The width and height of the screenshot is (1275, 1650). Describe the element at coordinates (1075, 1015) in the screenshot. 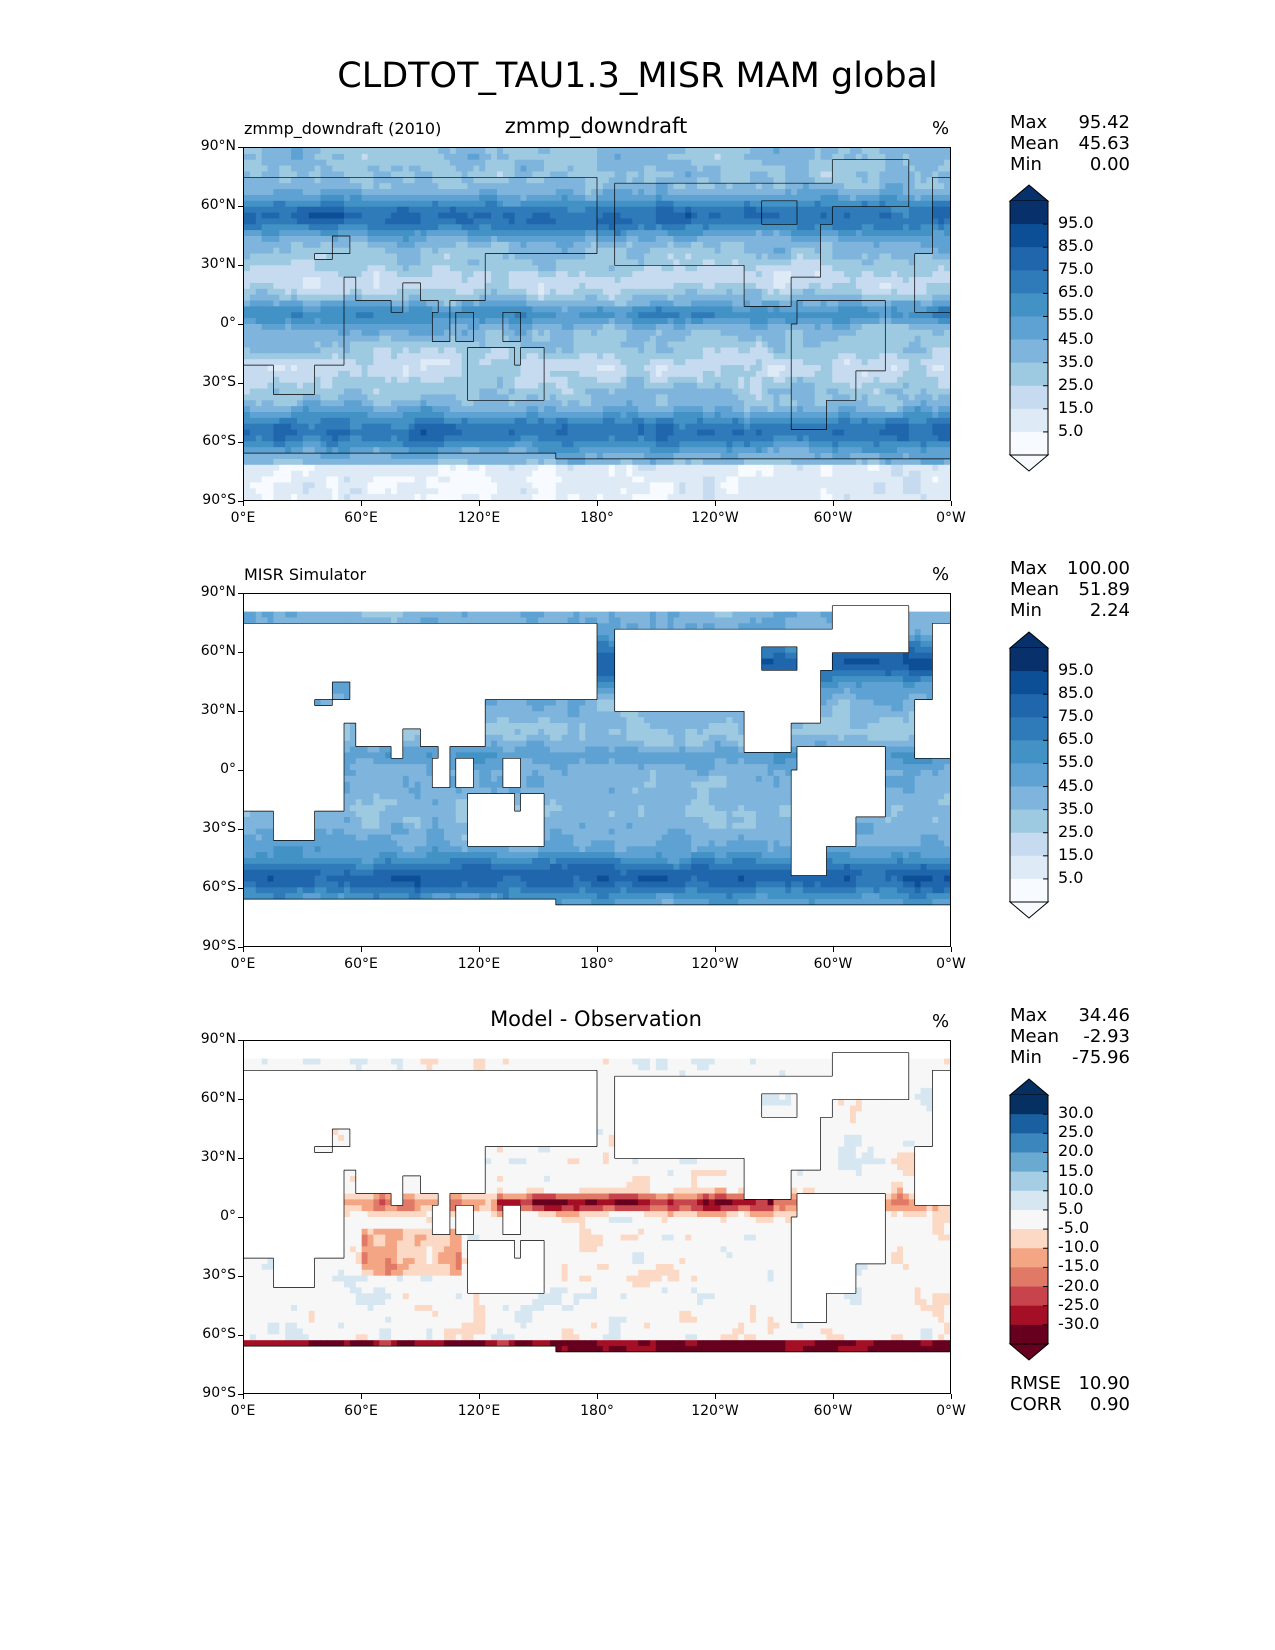

I see `stat-max-value: 34.46` at that location.